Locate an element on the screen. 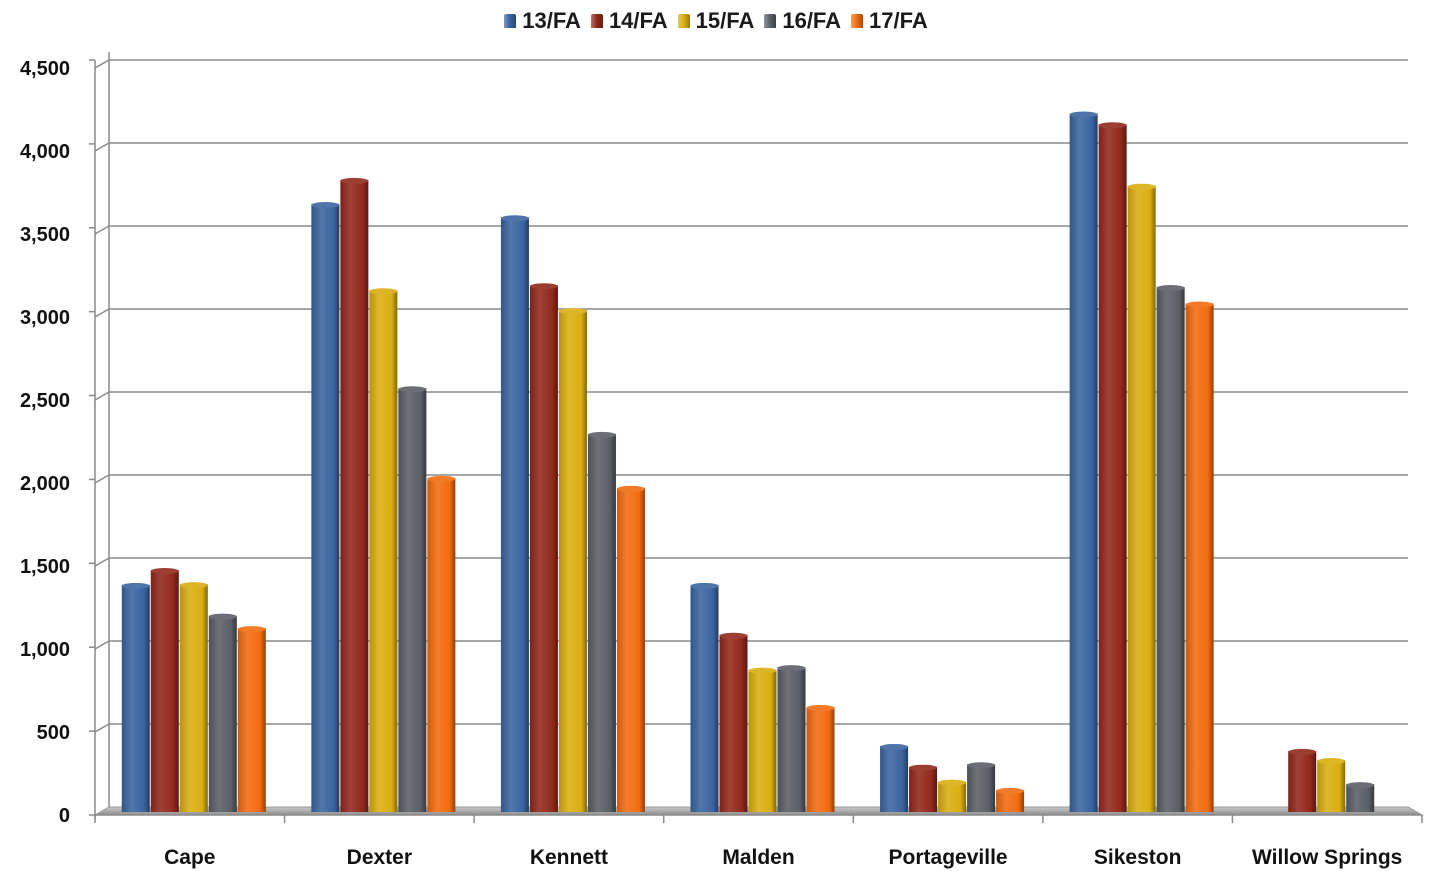 Image resolution: width=1432 pixels, height=871 pixels. x-tick-label: Cape is located at coordinates (189, 857).